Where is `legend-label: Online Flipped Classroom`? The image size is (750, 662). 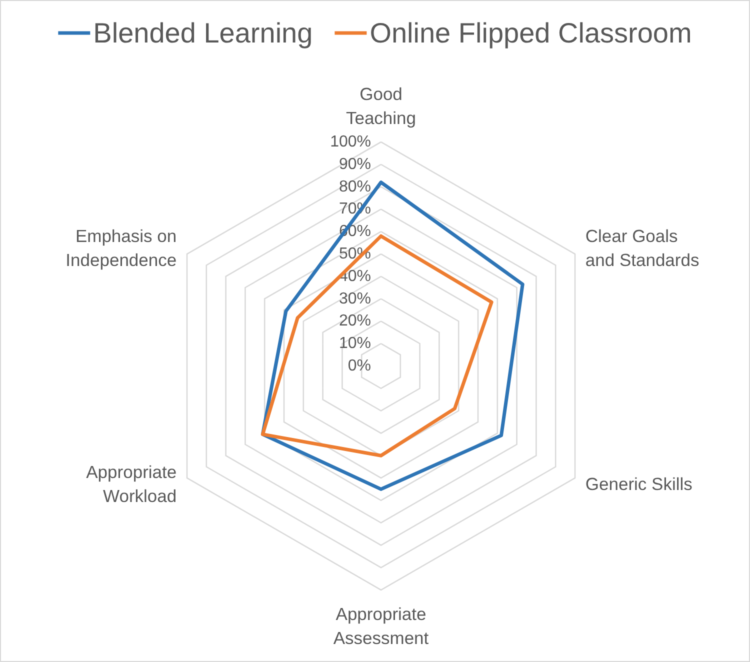
legend-label: Online Flipped Classroom is located at coordinates (531, 33).